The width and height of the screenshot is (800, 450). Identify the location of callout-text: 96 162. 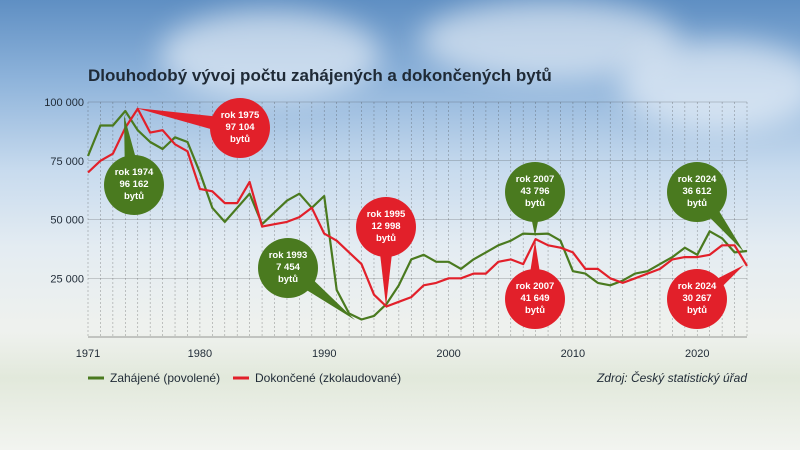
(133, 184).